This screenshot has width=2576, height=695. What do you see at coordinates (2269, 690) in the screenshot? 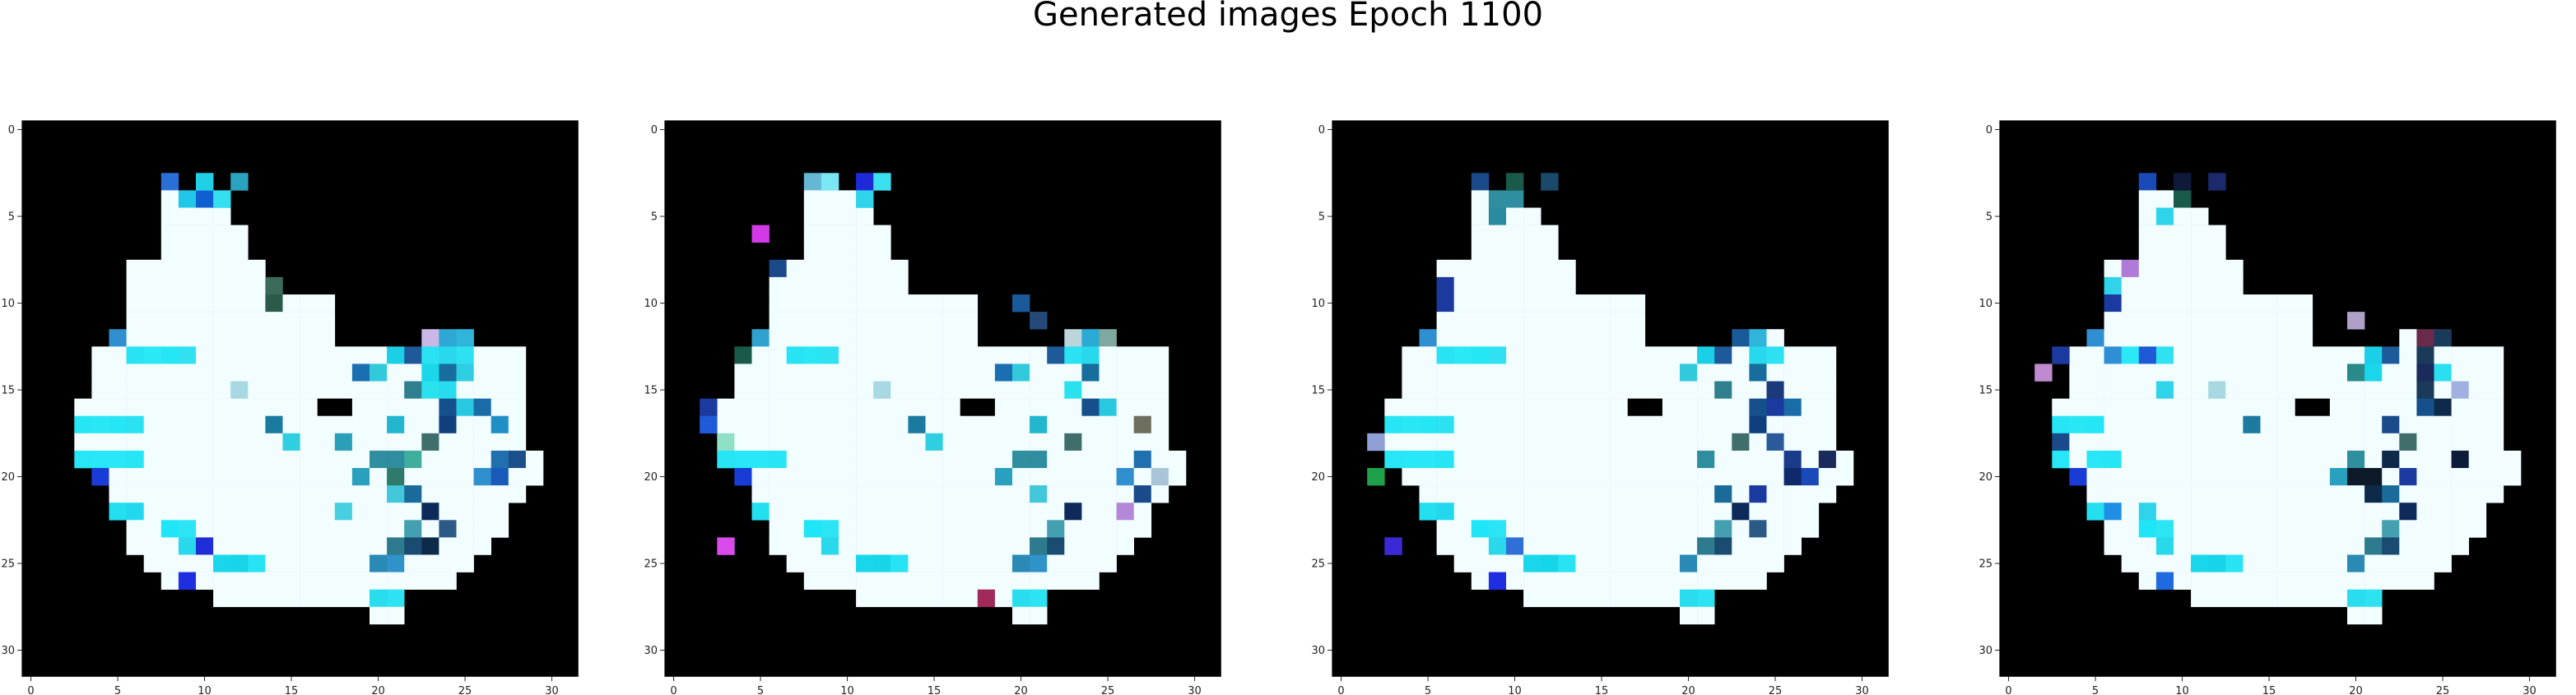
I see `x-tick-label: 15` at bounding box center [2269, 690].